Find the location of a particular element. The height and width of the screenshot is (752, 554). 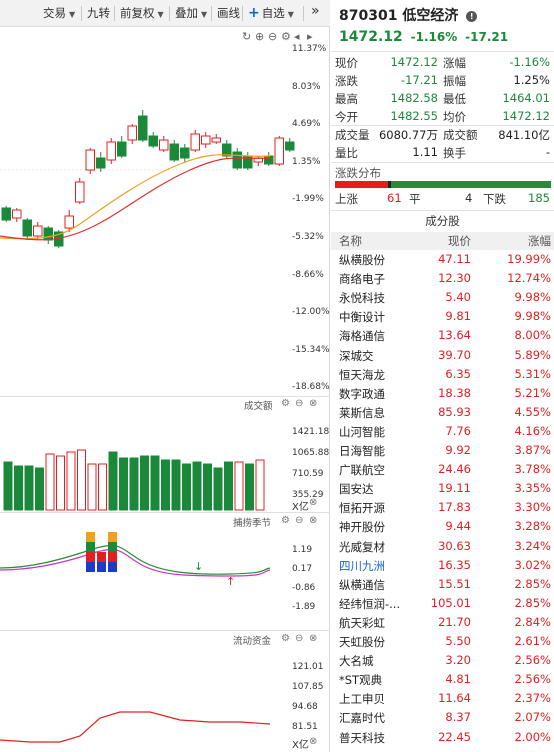

expand-button: » is located at coordinates (315, 11).